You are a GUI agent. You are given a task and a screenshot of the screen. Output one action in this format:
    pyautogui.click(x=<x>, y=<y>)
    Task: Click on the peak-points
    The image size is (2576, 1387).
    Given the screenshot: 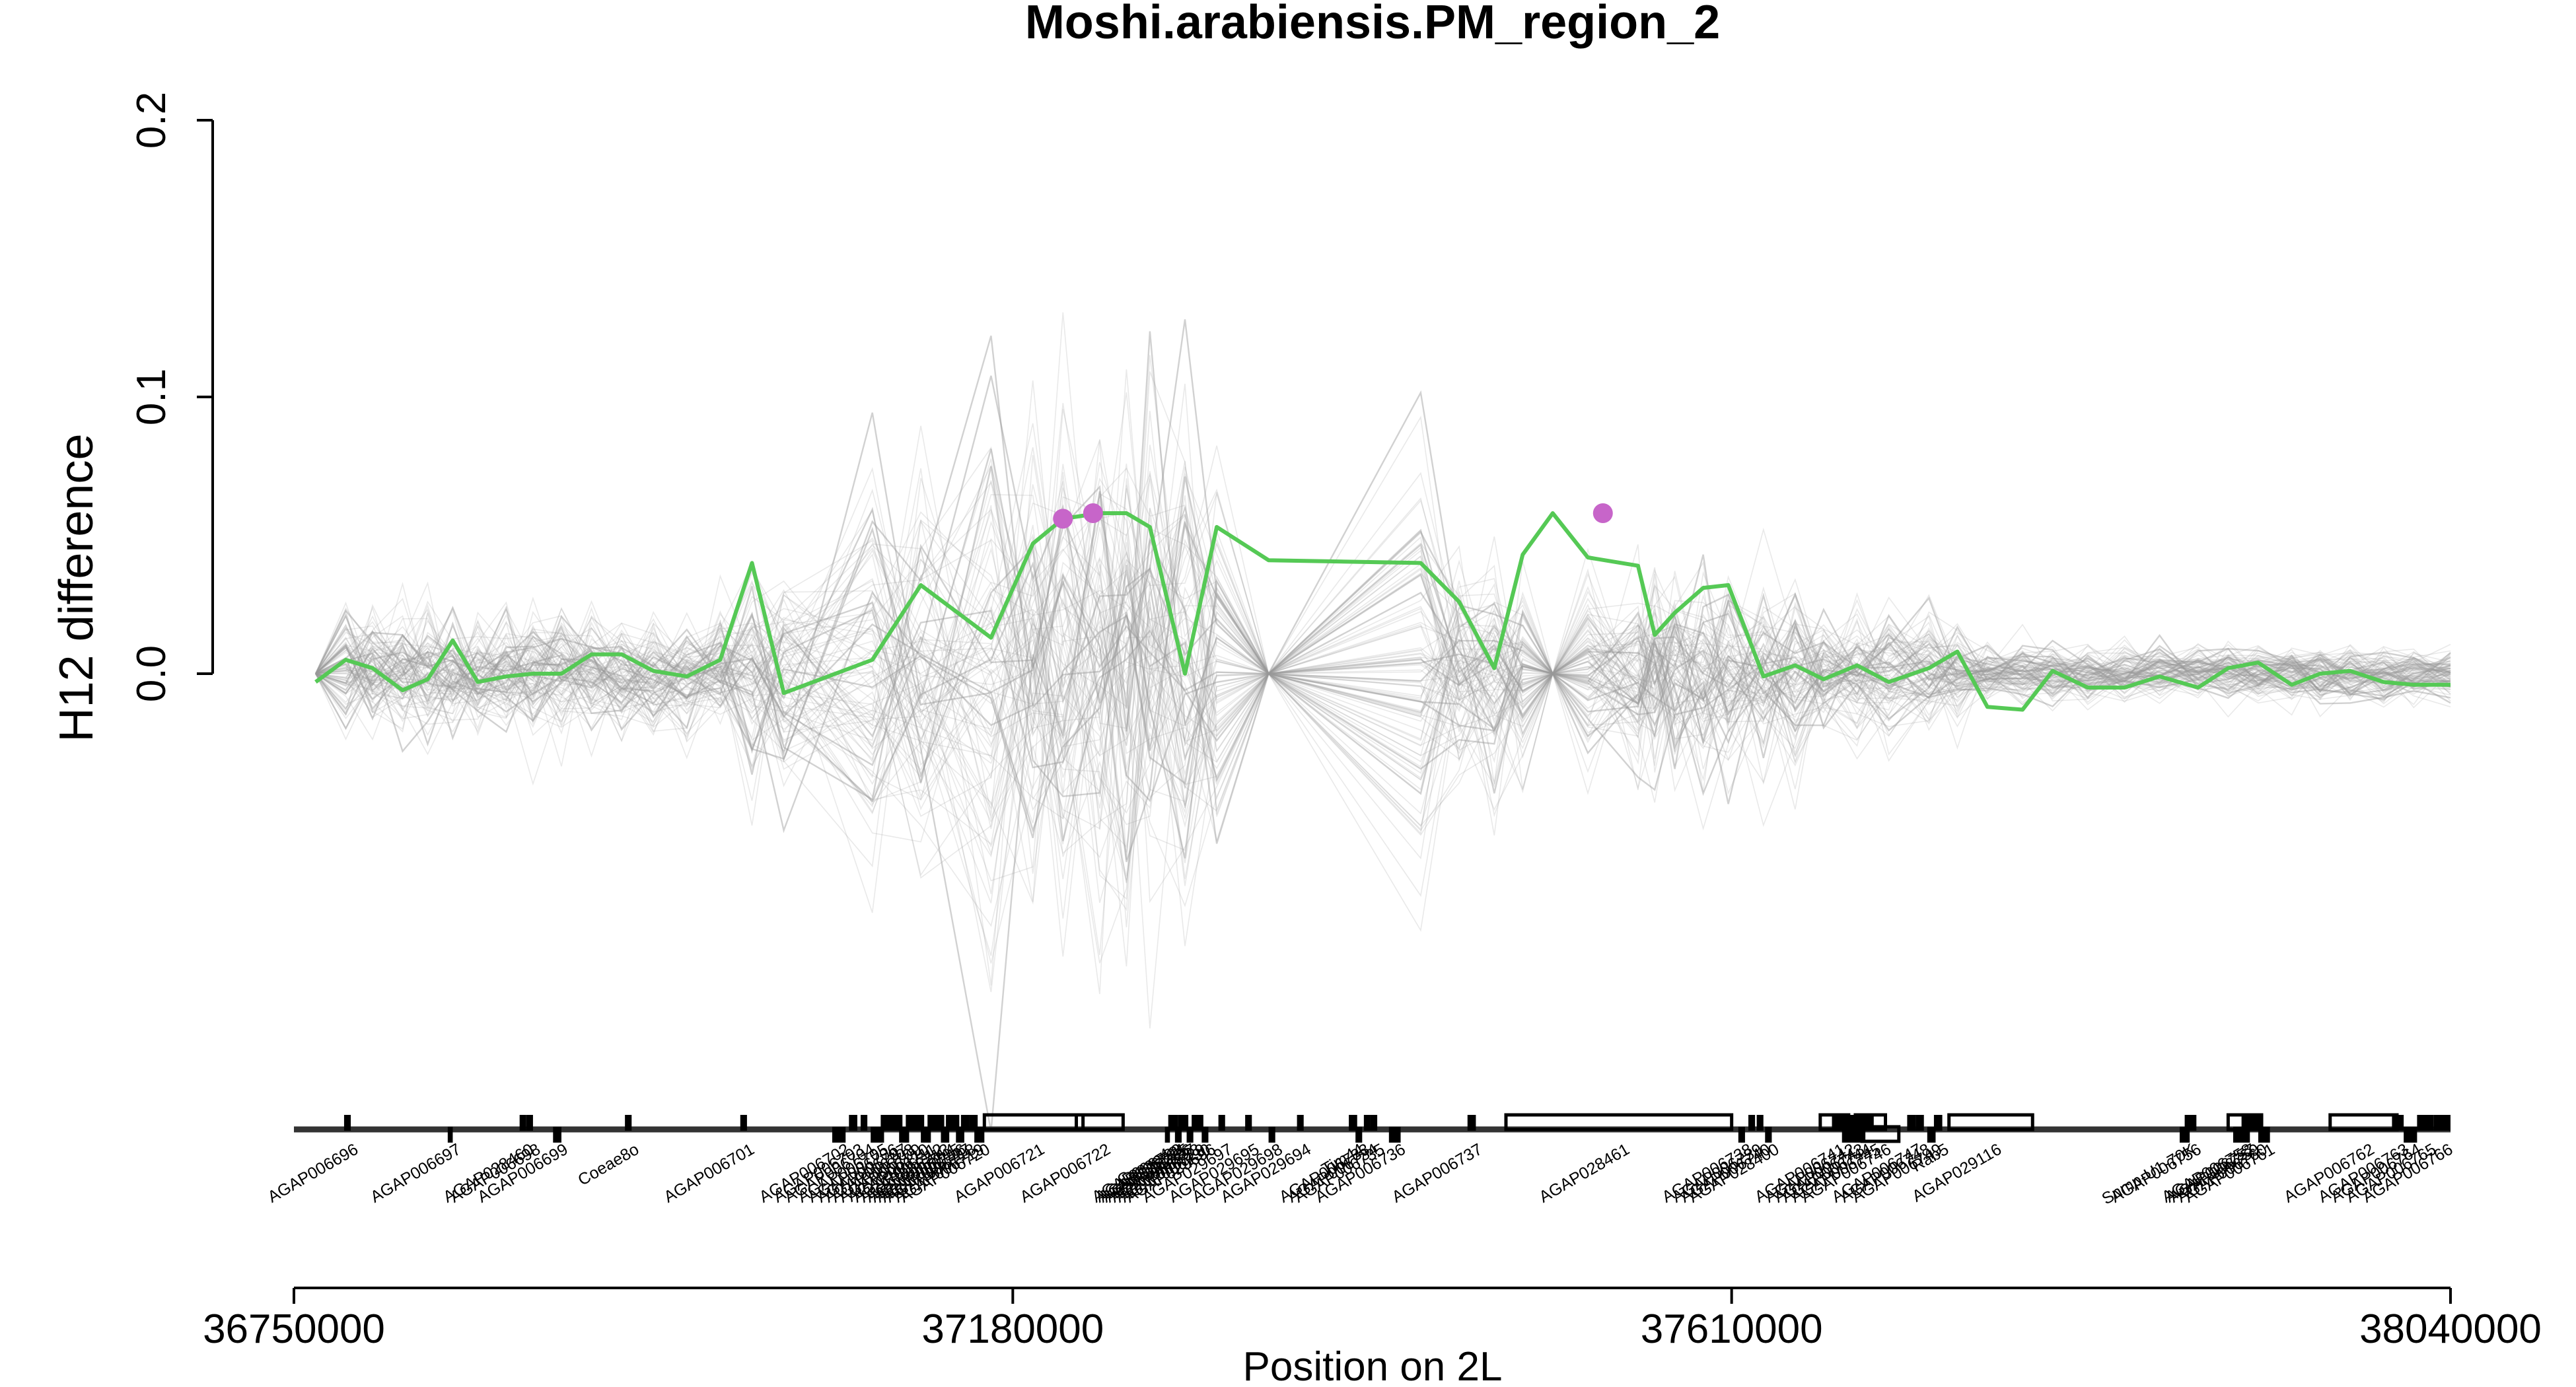 What is the action you would take?
    pyautogui.click(x=1333, y=516)
    